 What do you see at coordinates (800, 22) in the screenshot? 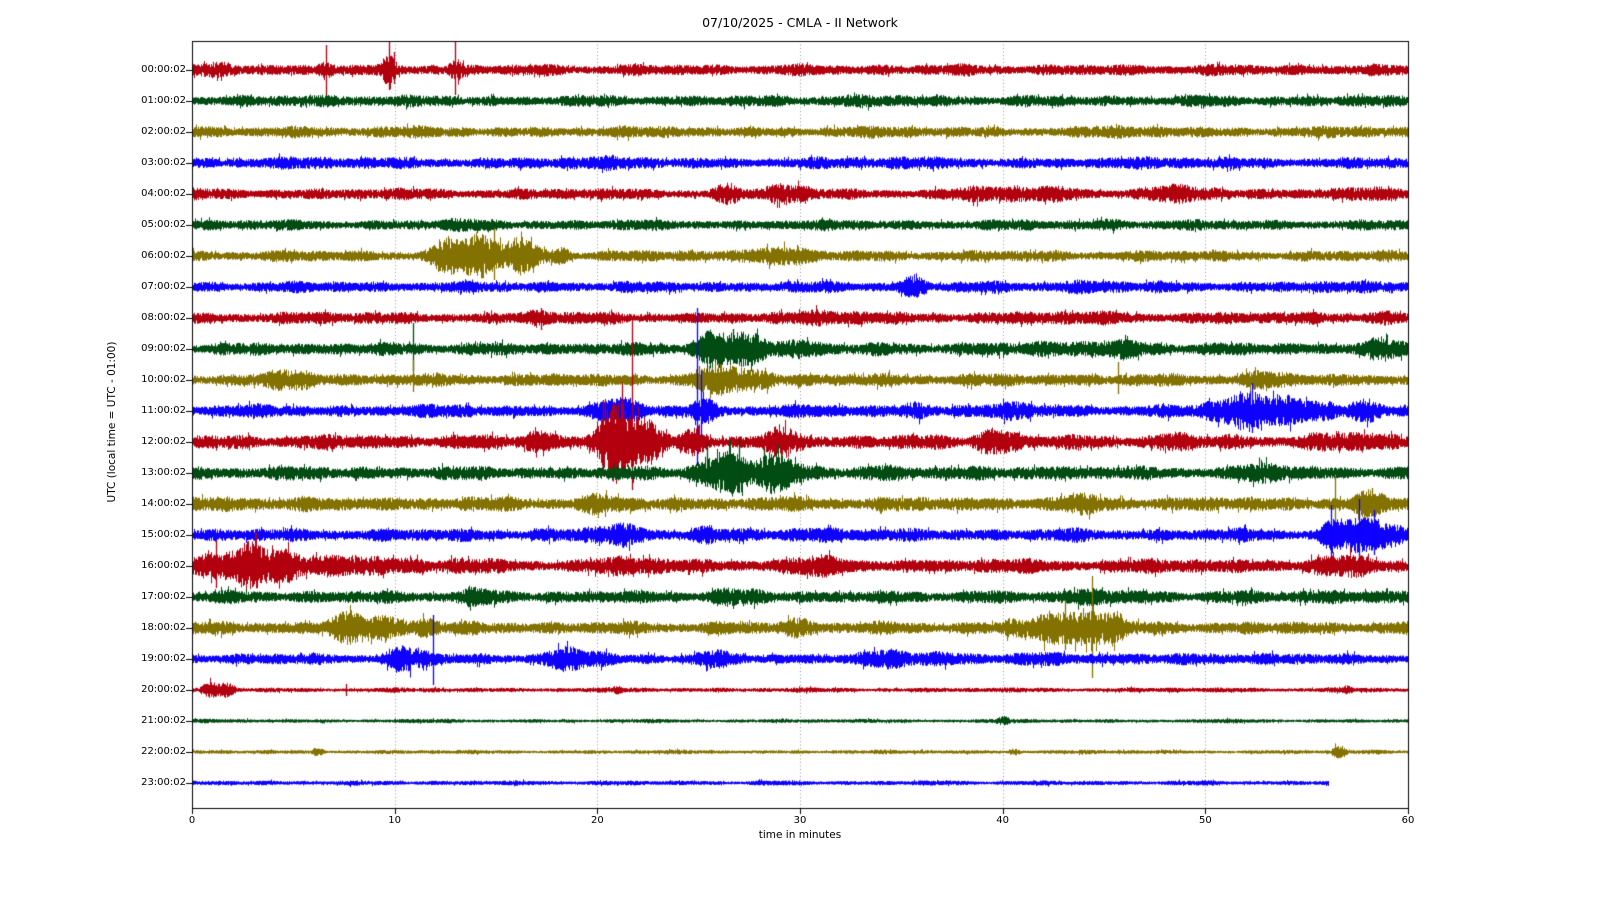
I see `chart-title: 07/10/2025 - CMLA - II Network` at bounding box center [800, 22].